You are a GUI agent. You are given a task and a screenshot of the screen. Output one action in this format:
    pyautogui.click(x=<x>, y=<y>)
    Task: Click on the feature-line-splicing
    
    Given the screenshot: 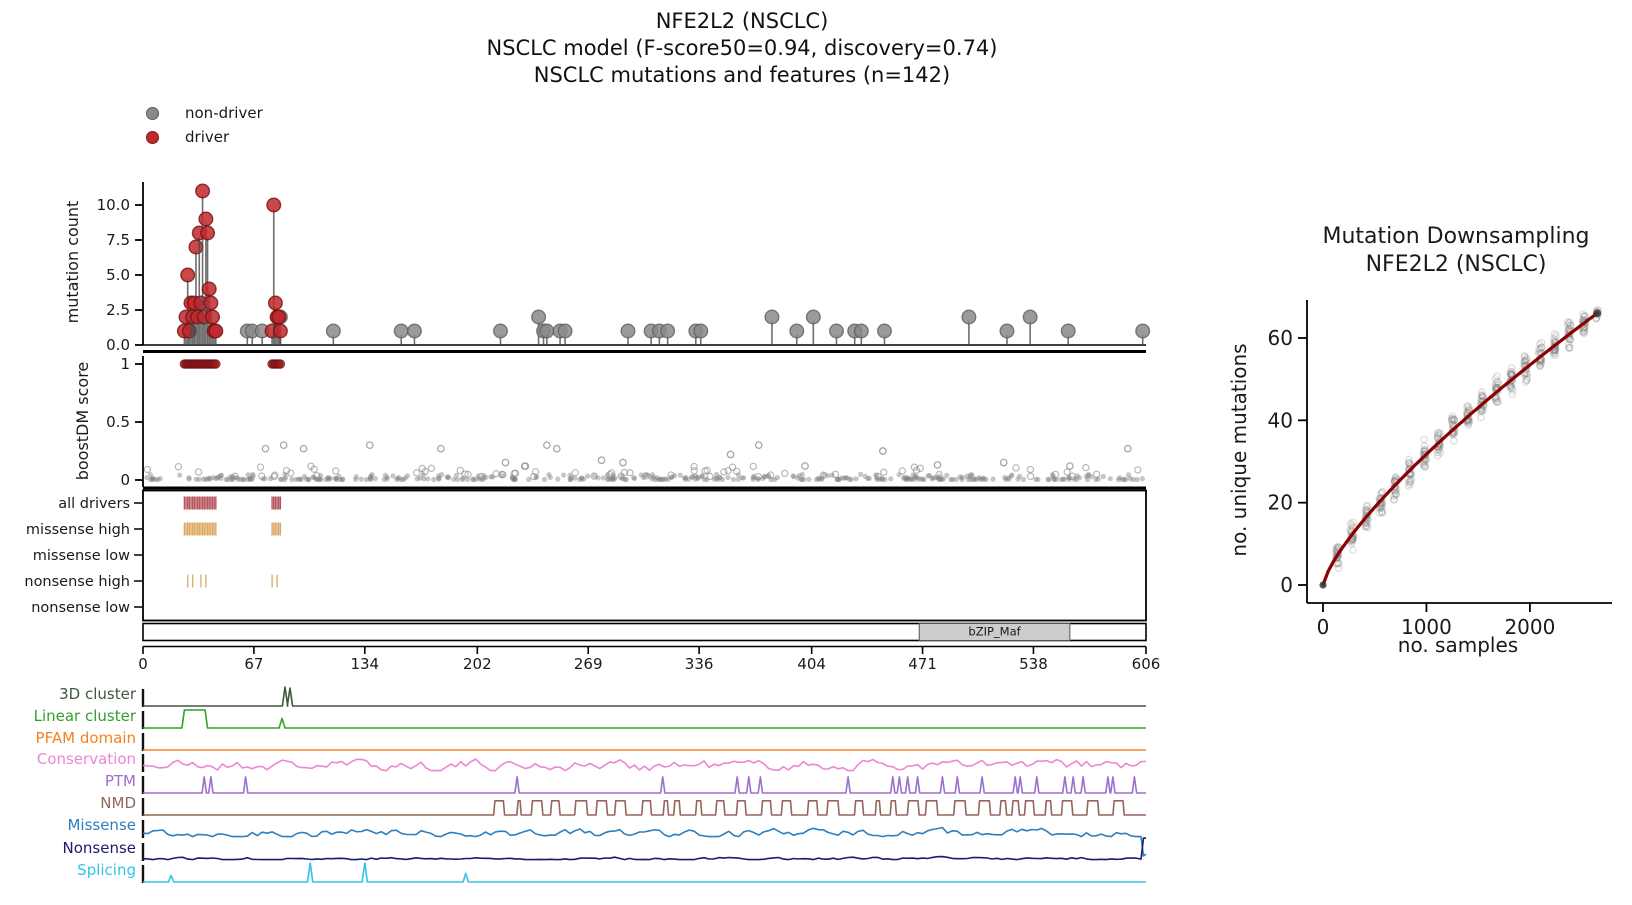 What is the action you would take?
    pyautogui.click(x=644, y=872)
    